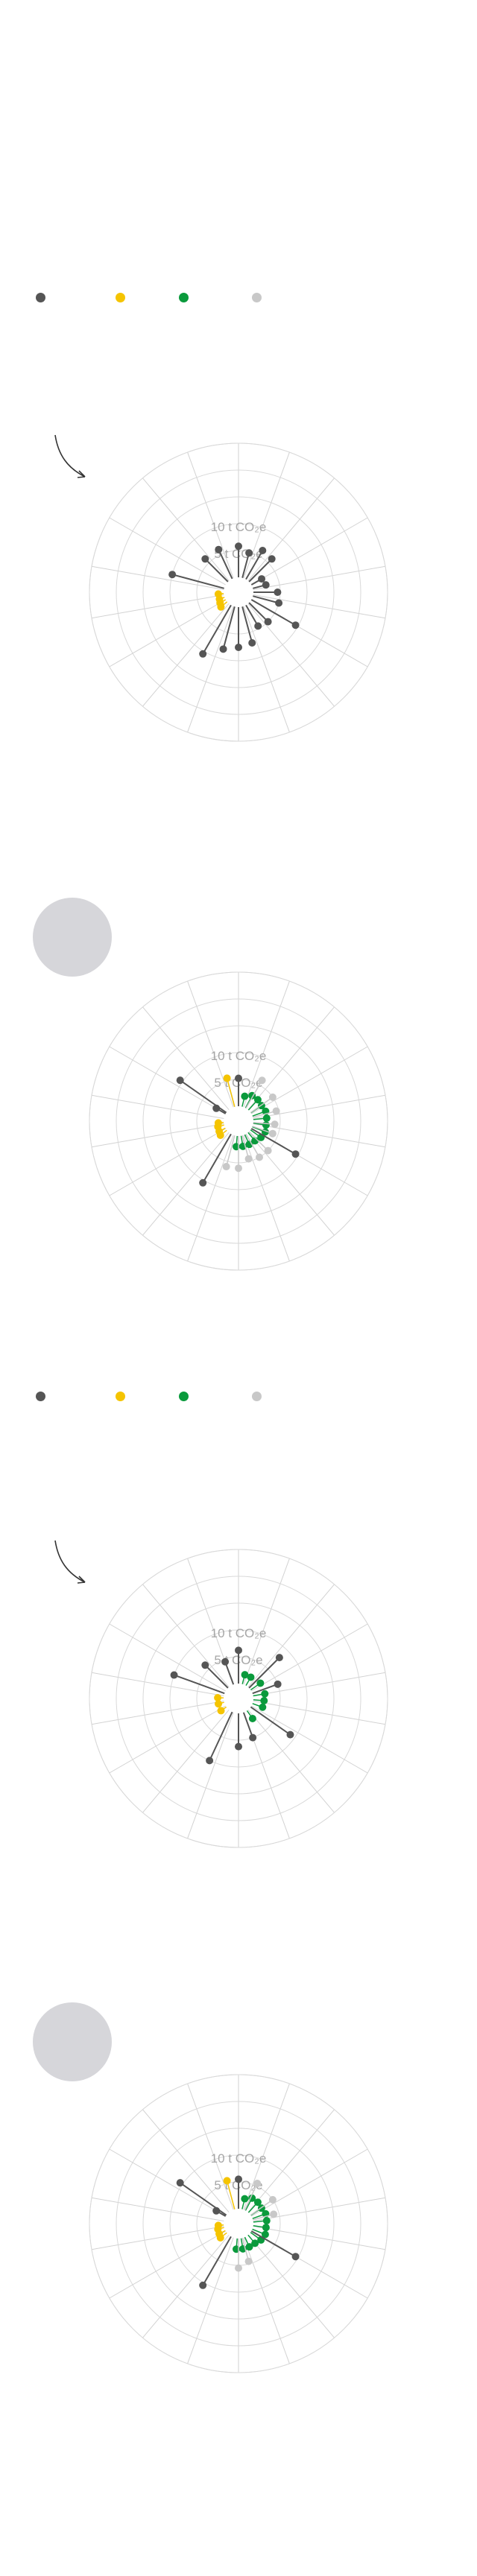  I want to click on grid, so click(238, 2224).